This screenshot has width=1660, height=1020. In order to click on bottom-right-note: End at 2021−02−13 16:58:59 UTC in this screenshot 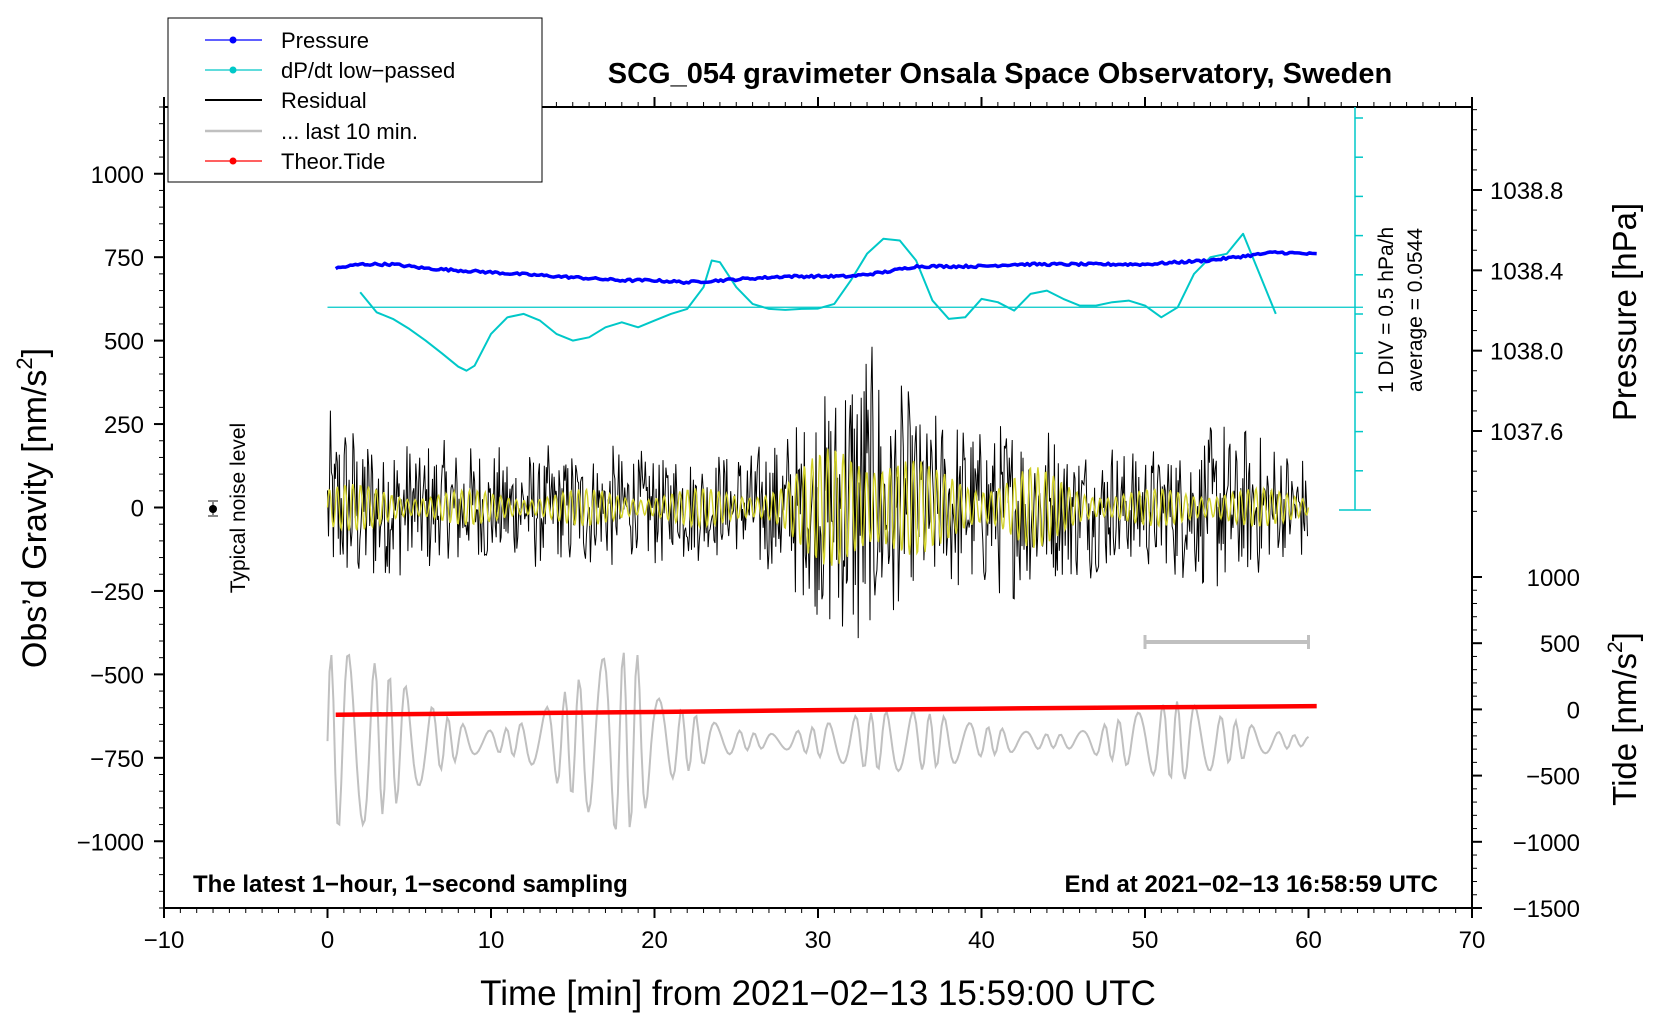, I will do `click(1251, 884)`.